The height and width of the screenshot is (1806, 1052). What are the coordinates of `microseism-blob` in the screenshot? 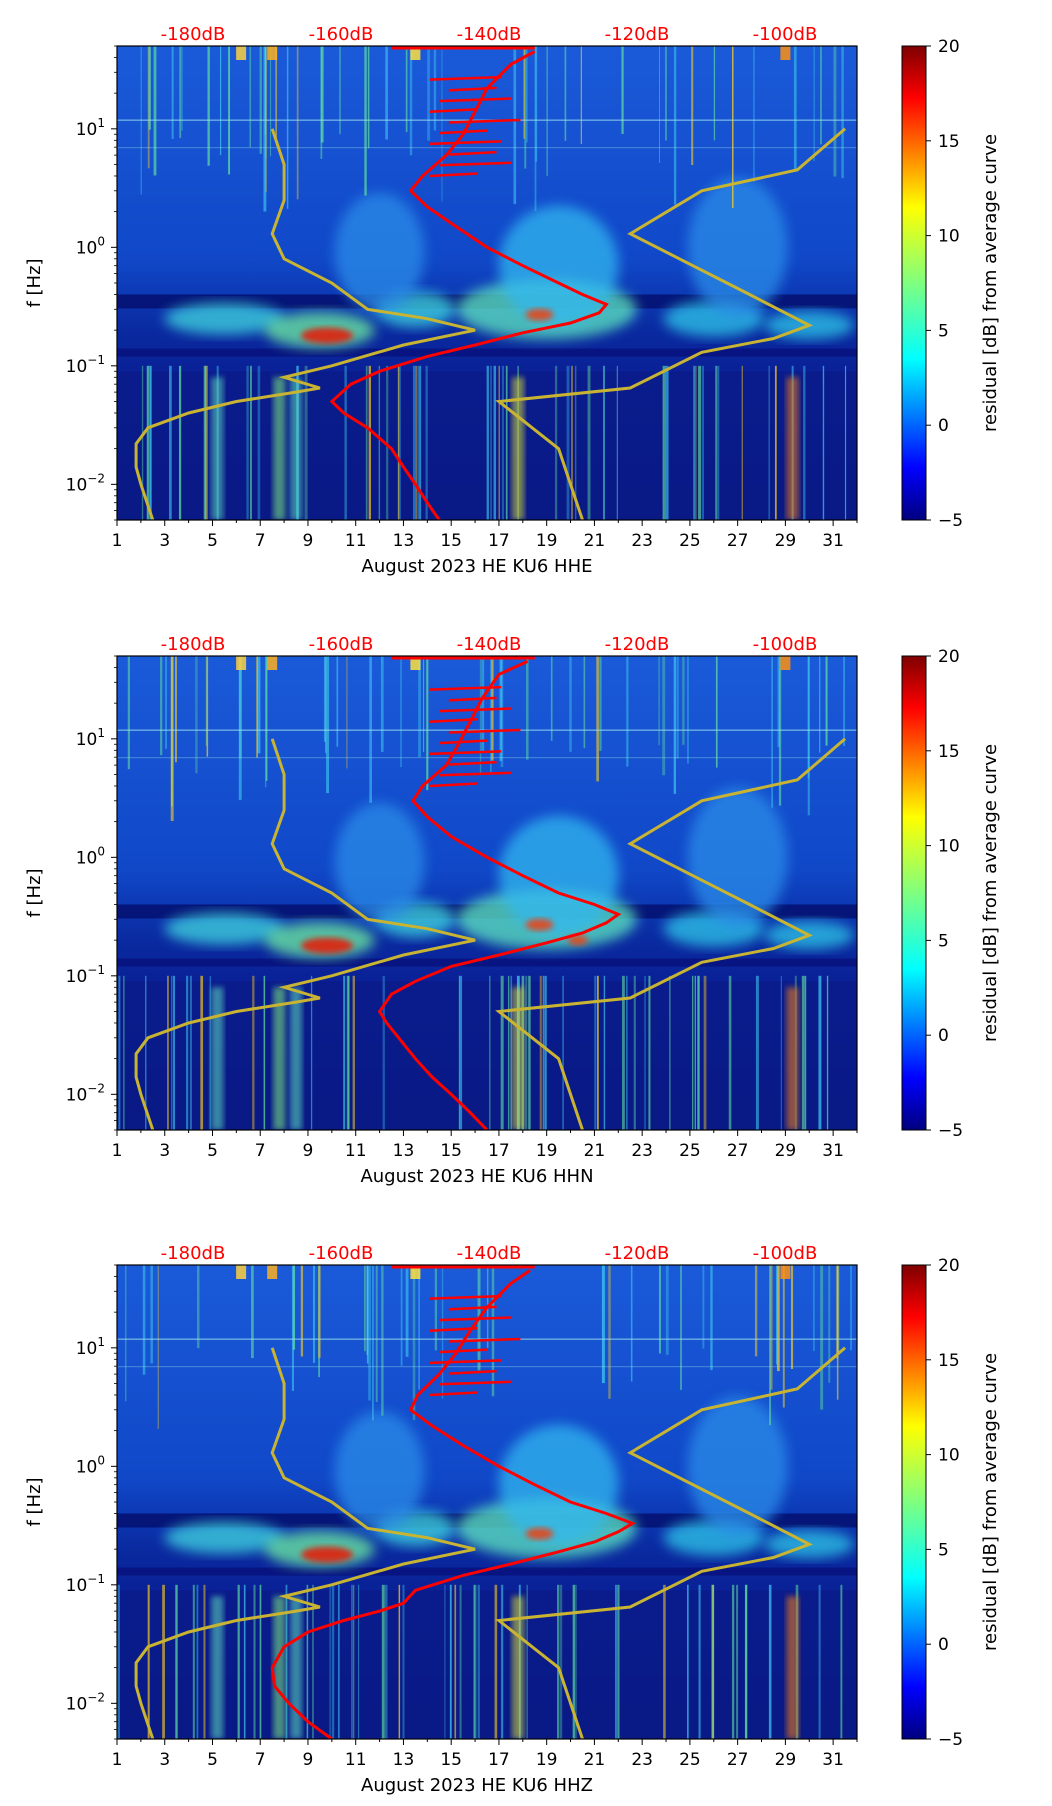 It's located at (737, 1466).